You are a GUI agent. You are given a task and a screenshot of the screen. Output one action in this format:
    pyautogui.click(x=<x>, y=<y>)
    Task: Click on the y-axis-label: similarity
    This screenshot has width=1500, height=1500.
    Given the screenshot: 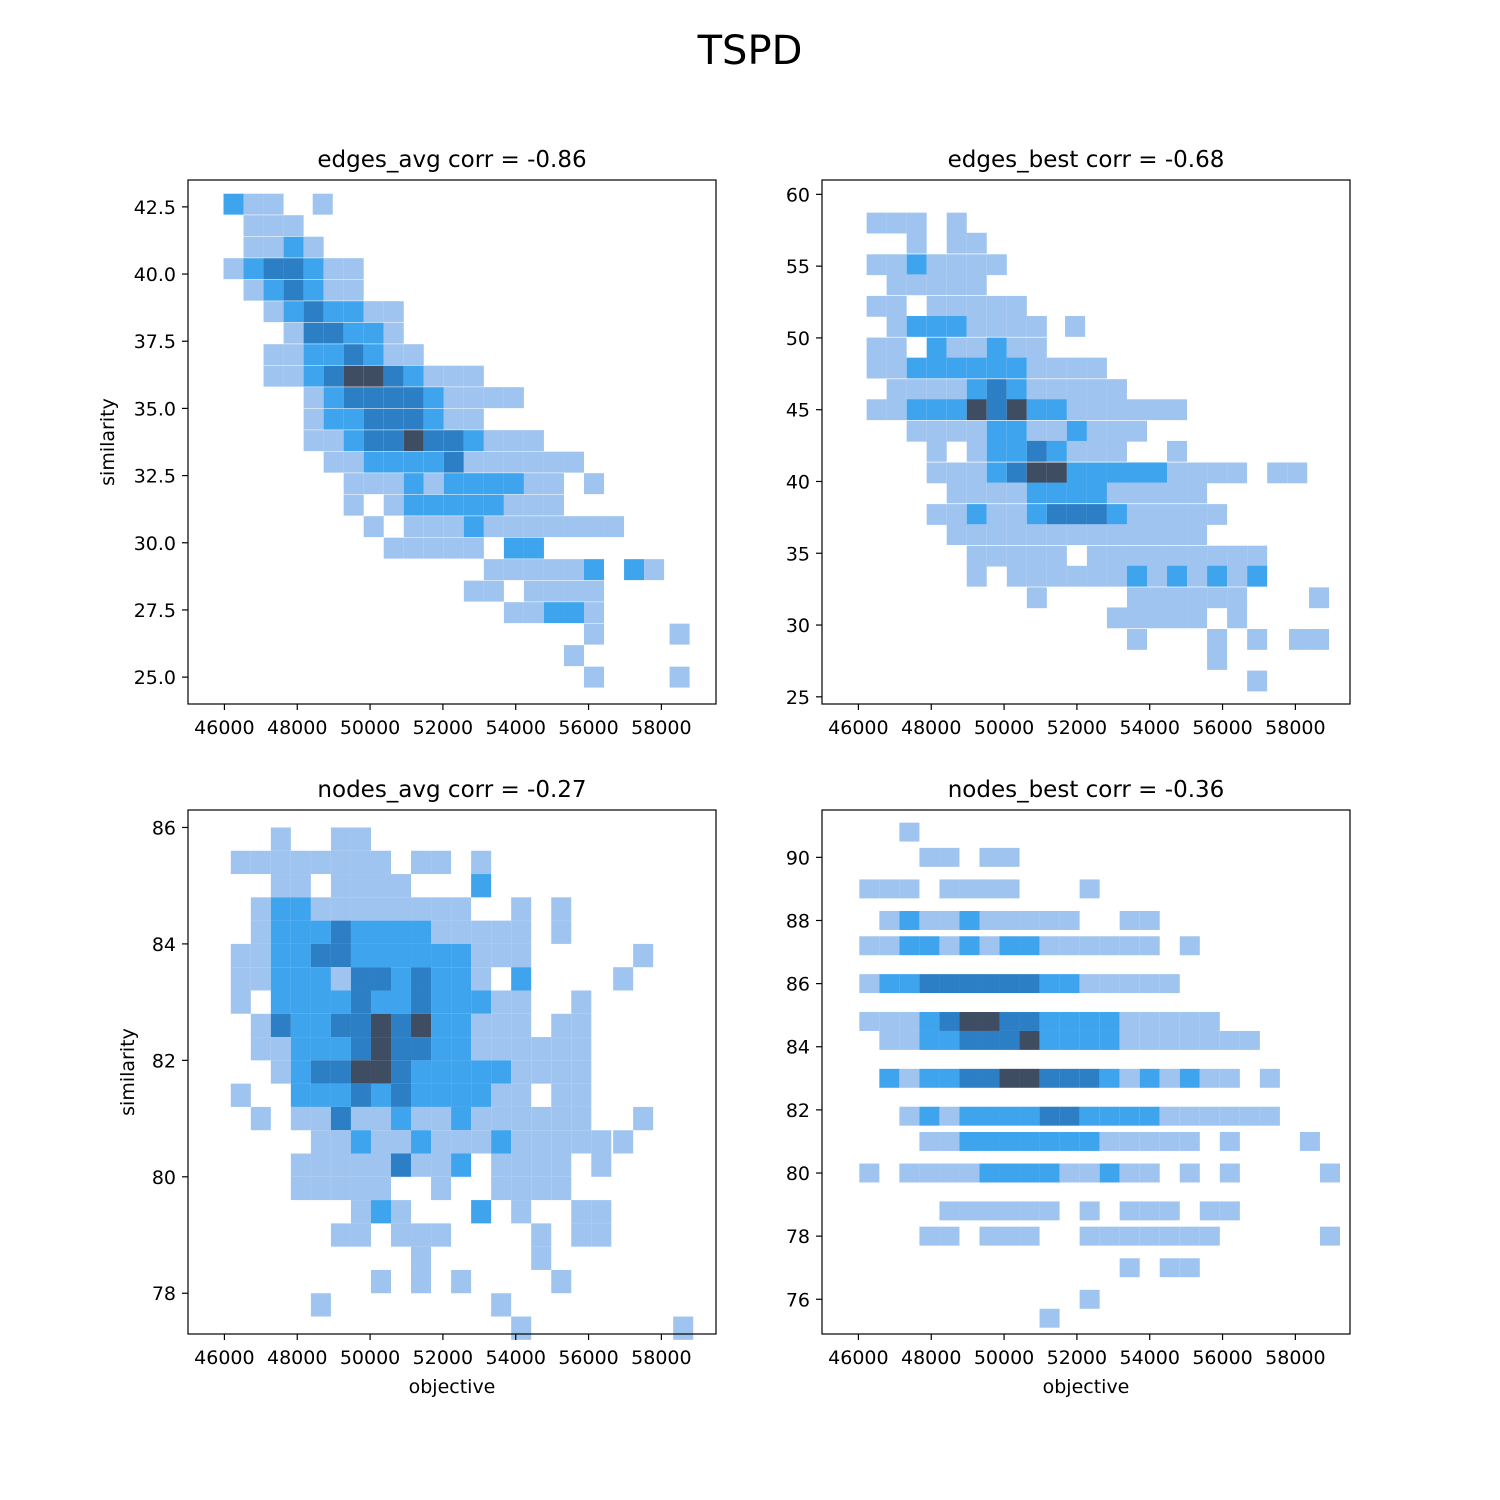 What is the action you would take?
    pyautogui.click(x=128, y=1072)
    